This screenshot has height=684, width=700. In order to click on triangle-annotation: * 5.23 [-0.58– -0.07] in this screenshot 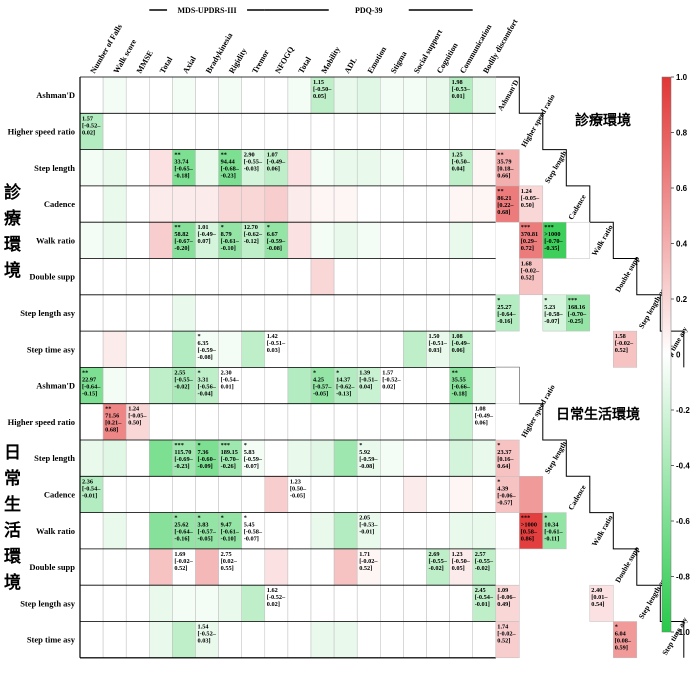, I will do `click(553, 311)`.